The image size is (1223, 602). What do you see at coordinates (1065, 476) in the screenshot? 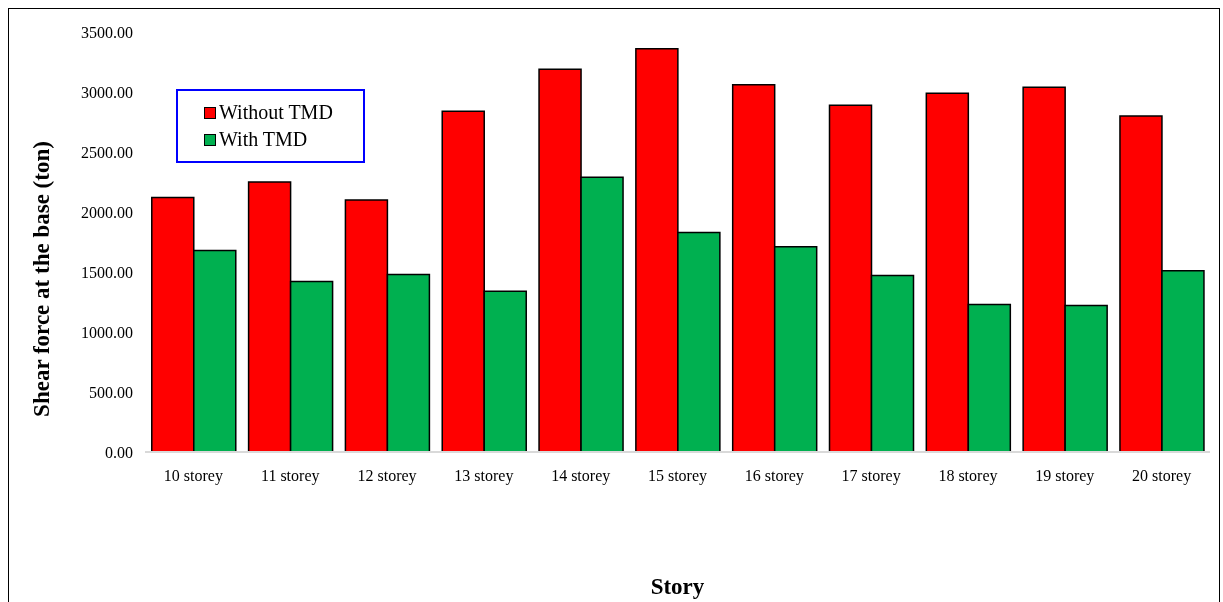
I see `x-tick-label: 19 storey` at bounding box center [1065, 476].